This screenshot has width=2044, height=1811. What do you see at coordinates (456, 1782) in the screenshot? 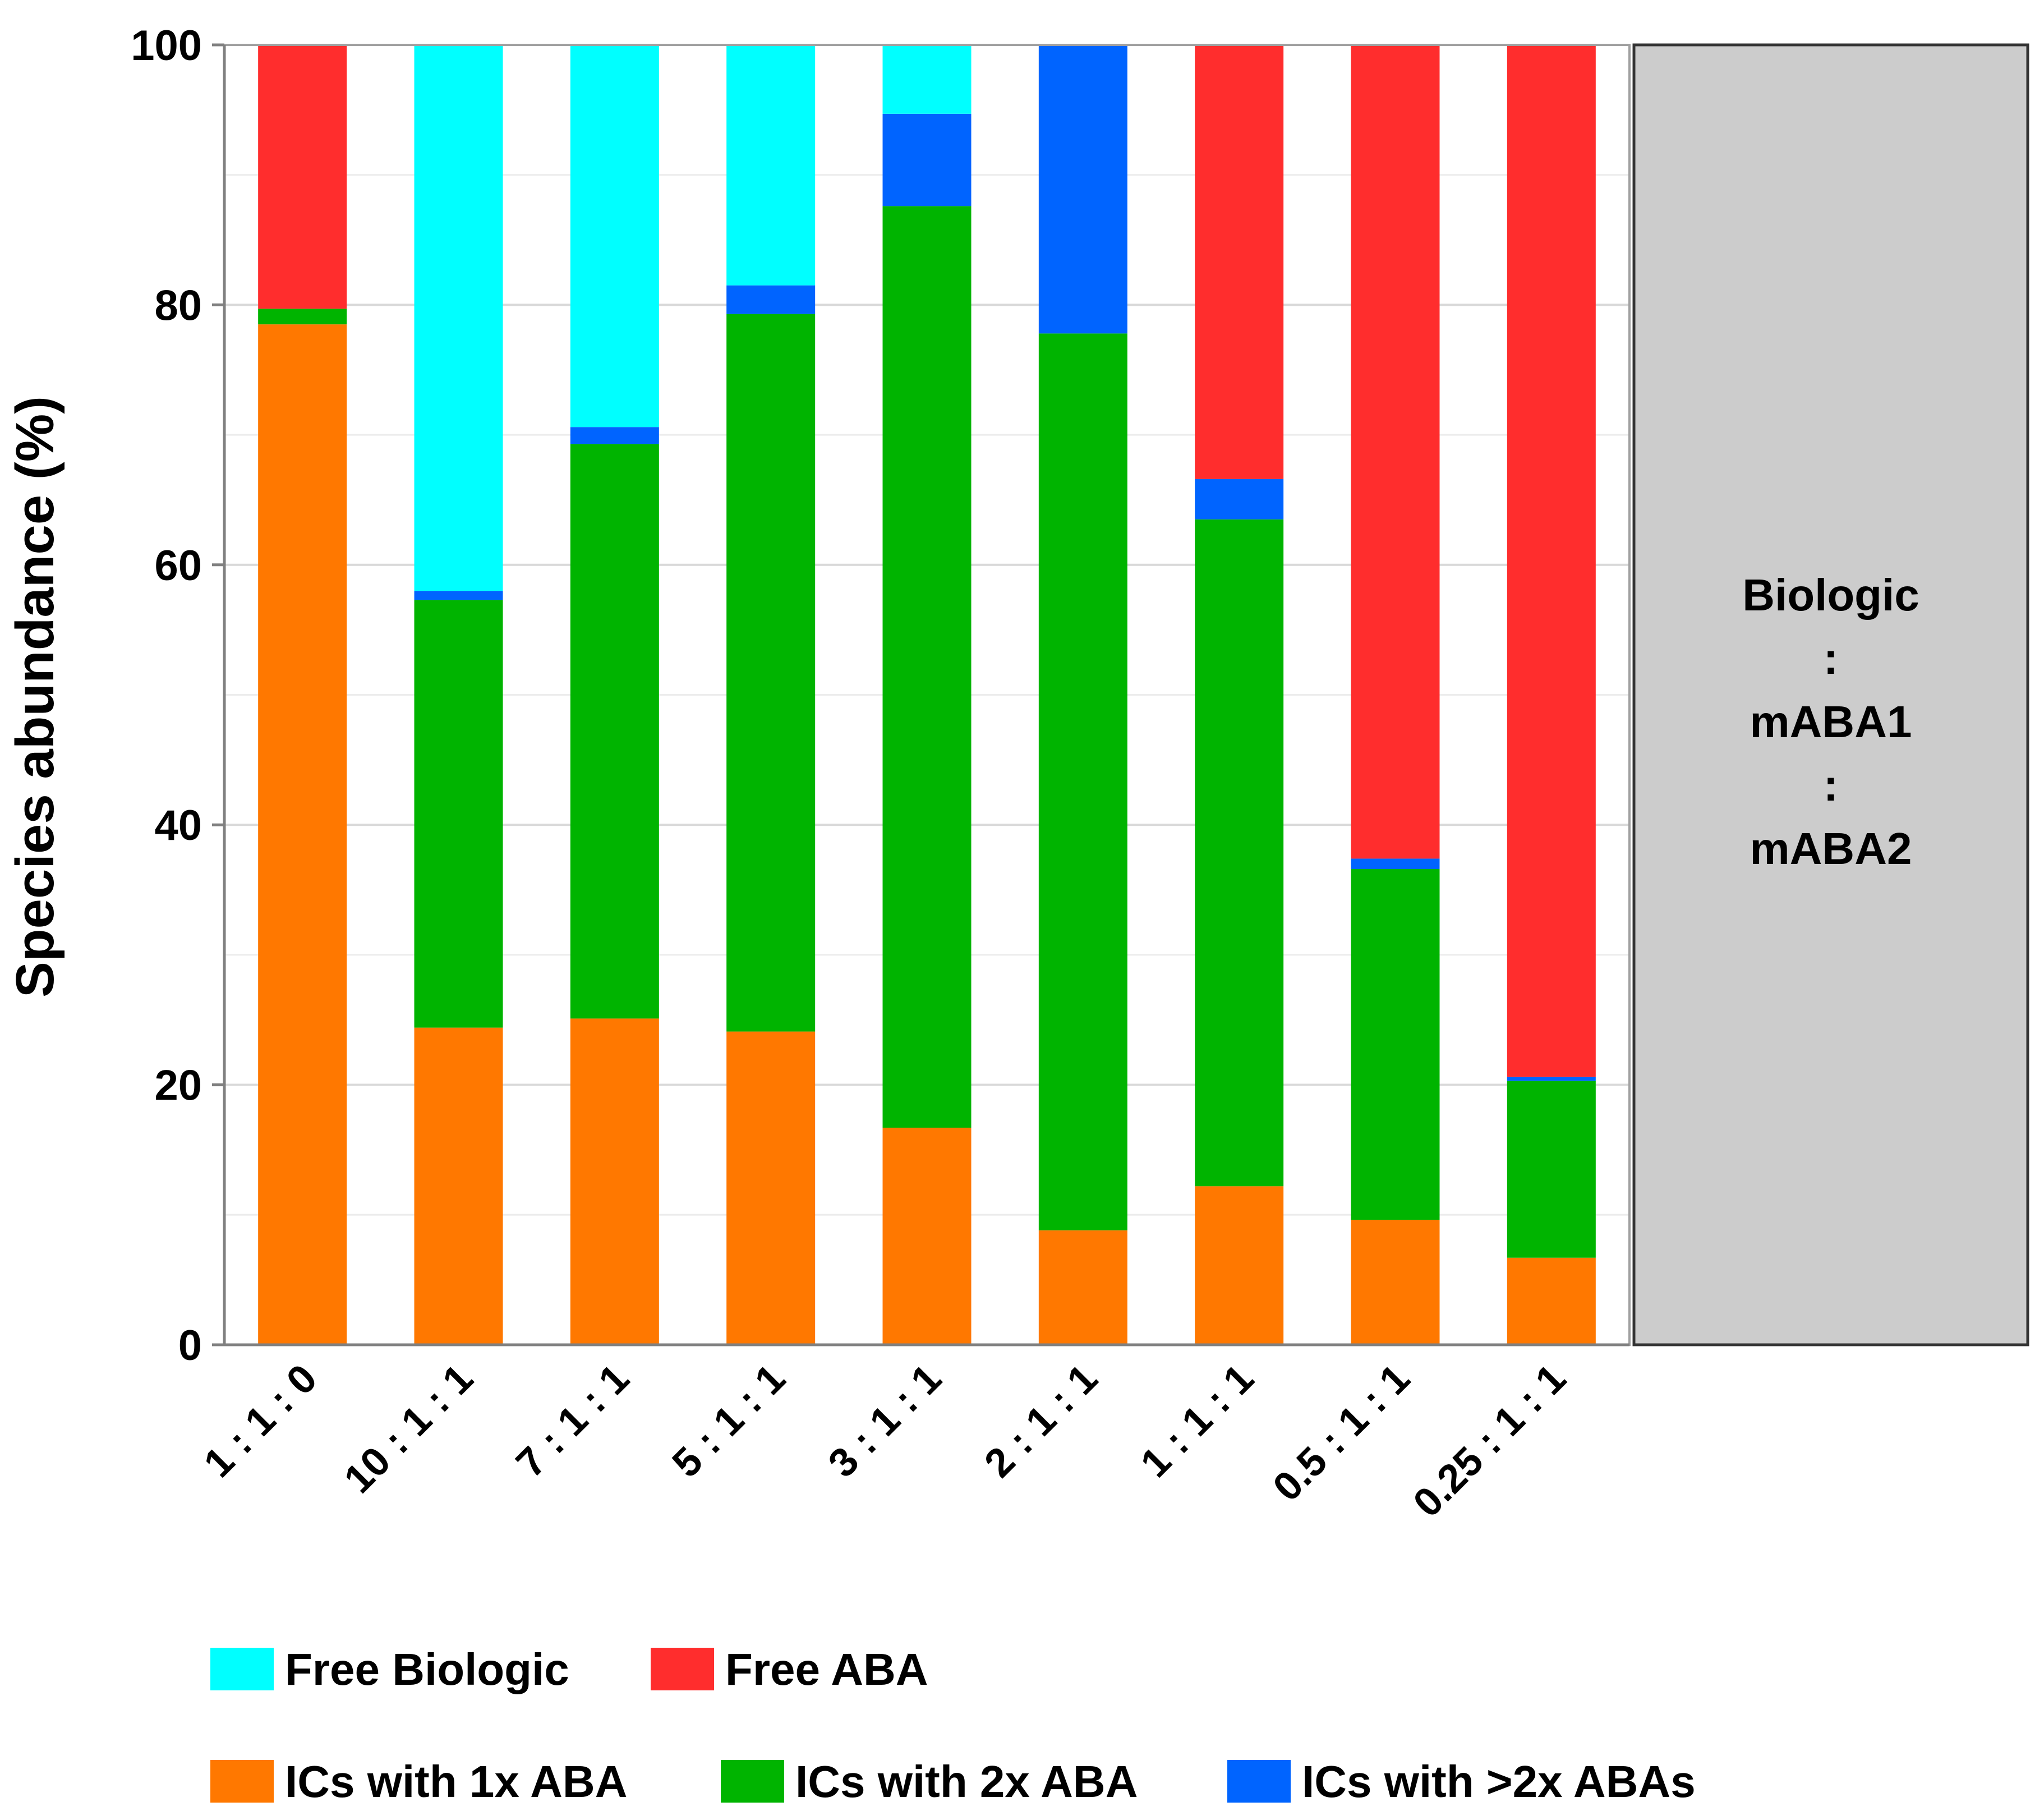
I see `legend-label: ICs with 1x ABA` at bounding box center [456, 1782].